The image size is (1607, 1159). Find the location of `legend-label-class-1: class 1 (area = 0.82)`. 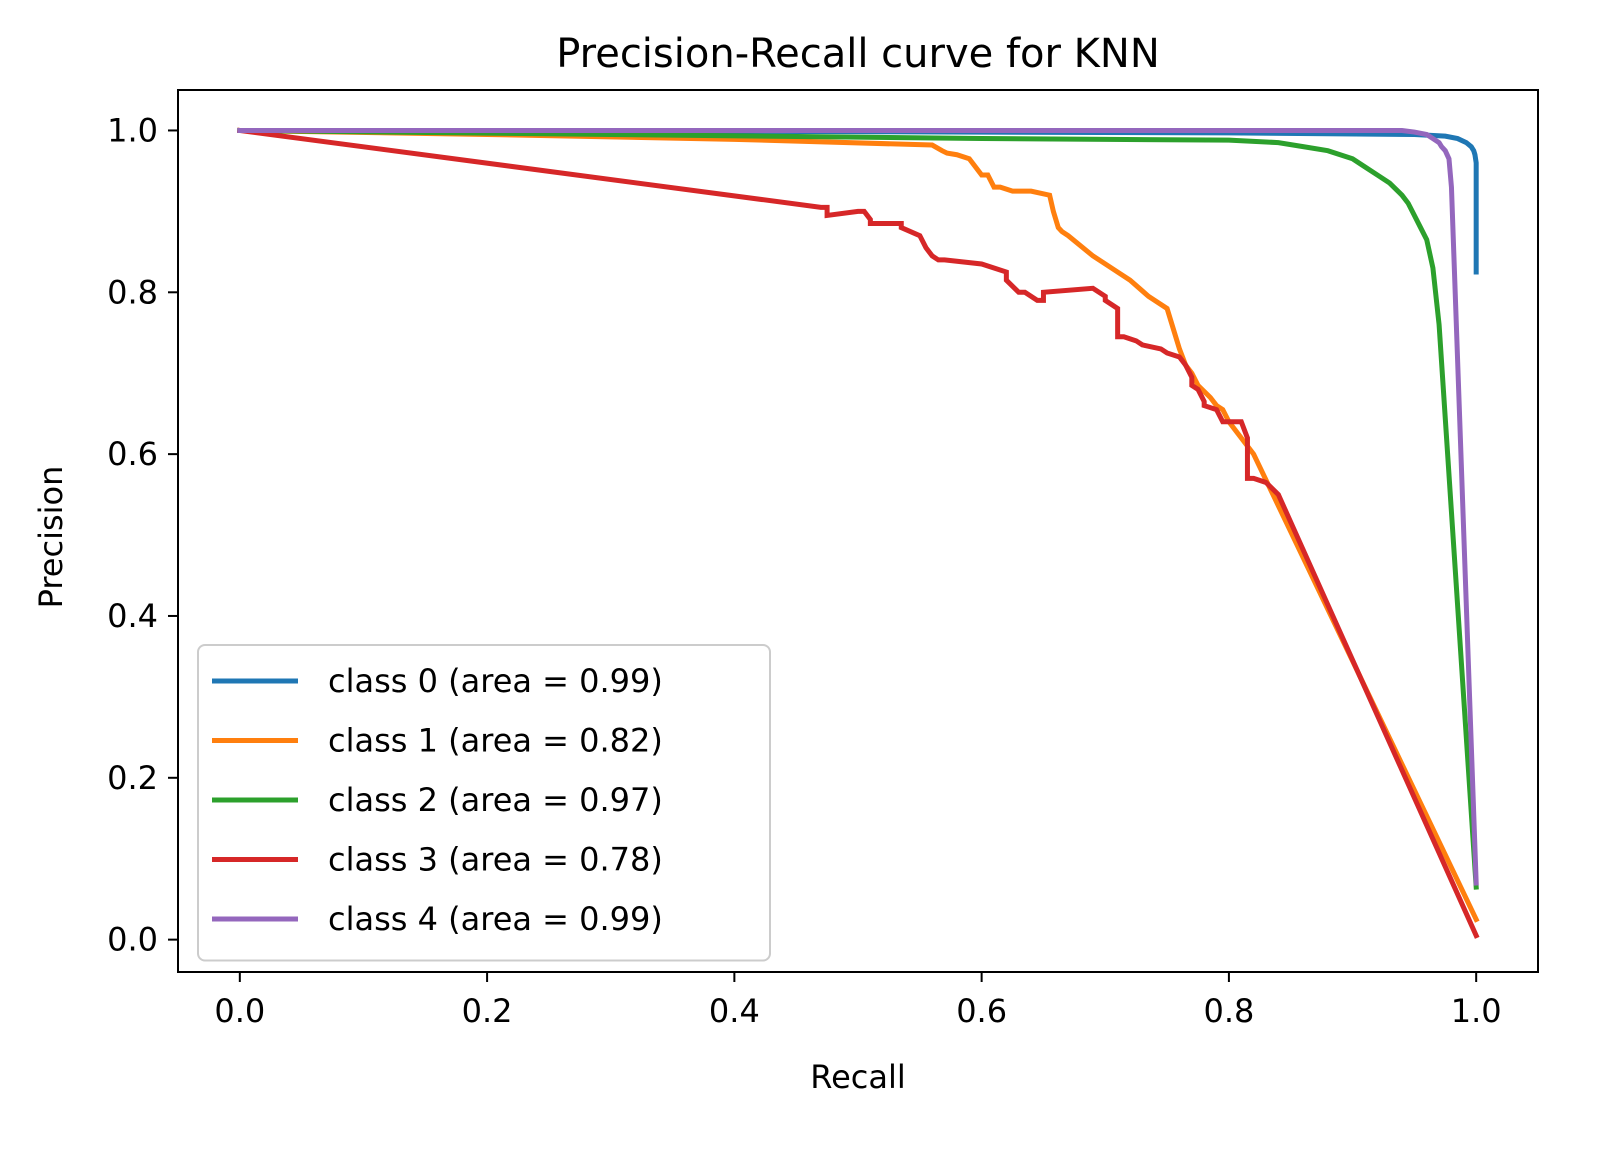

legend-label-class-1: class 1 (area = 0.82) is located at coordinates (495, 741).